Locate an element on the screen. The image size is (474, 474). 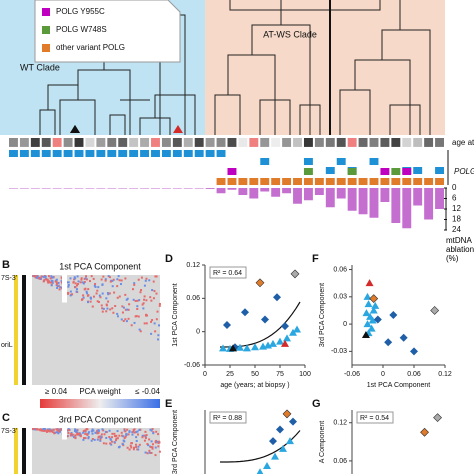
y-label: 3rd PCA Component is located at coordinates (322, 315).